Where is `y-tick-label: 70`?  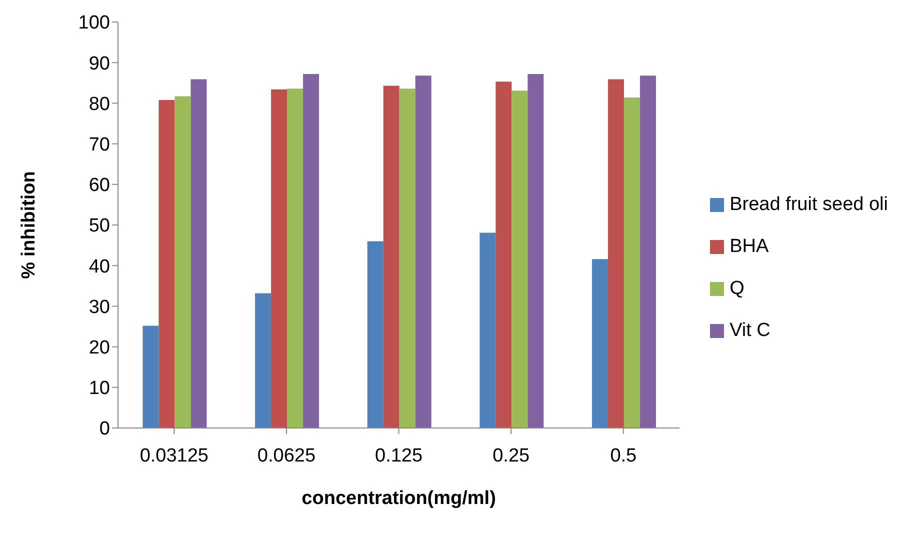 y-tick-label: 70 is located at coordinates (99, 145).